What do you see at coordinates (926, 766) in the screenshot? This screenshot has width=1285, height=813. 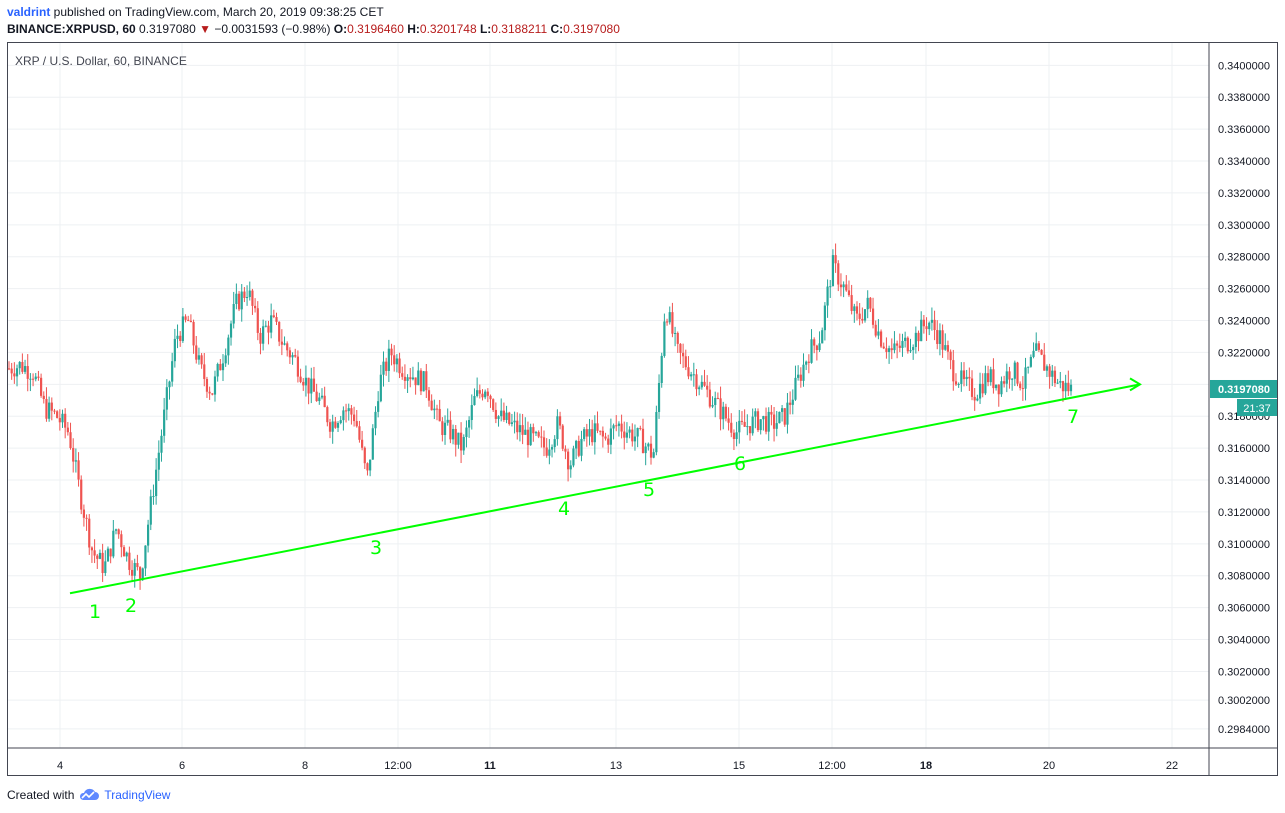 I see `x-tick-label: 18` at bounding box center [926, 766].